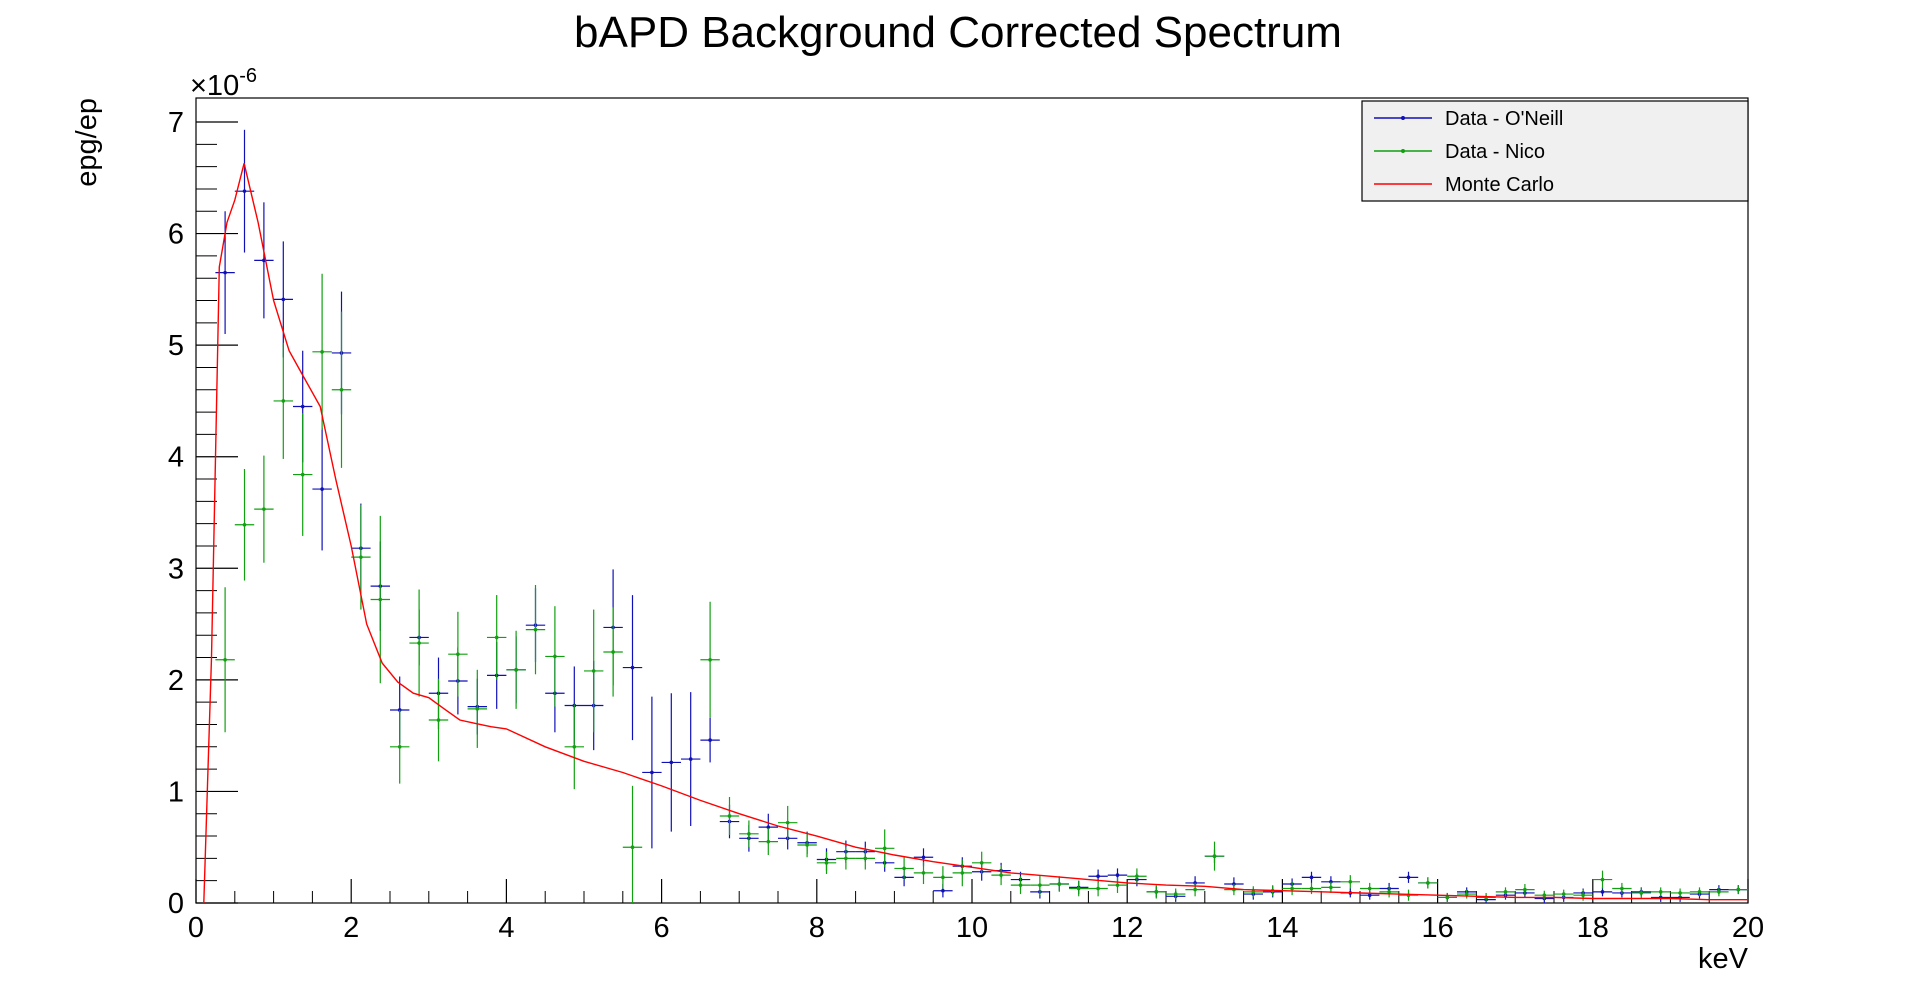 The height and width of the screenshot is (990, 1916). I want to click on x-tick-label: 8, so click(817, 928).